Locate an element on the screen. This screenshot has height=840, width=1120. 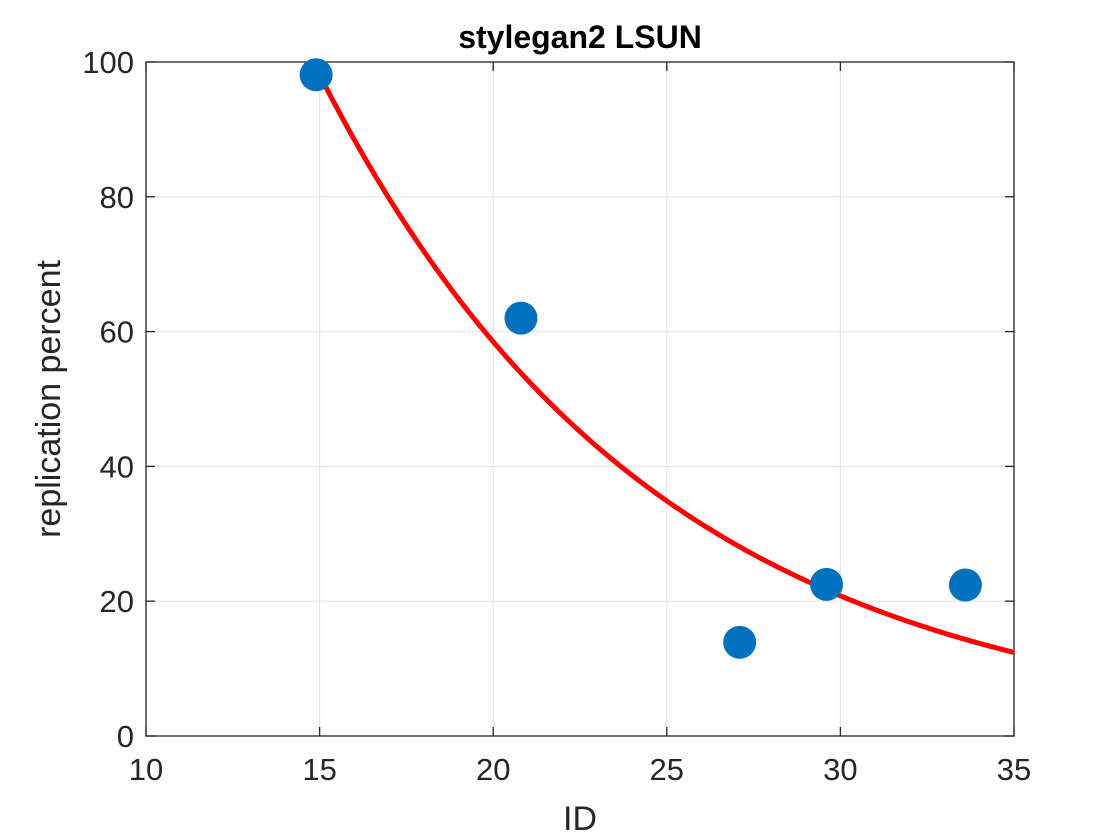
y-tick-label: 80 is located at coordinates (117, 197).